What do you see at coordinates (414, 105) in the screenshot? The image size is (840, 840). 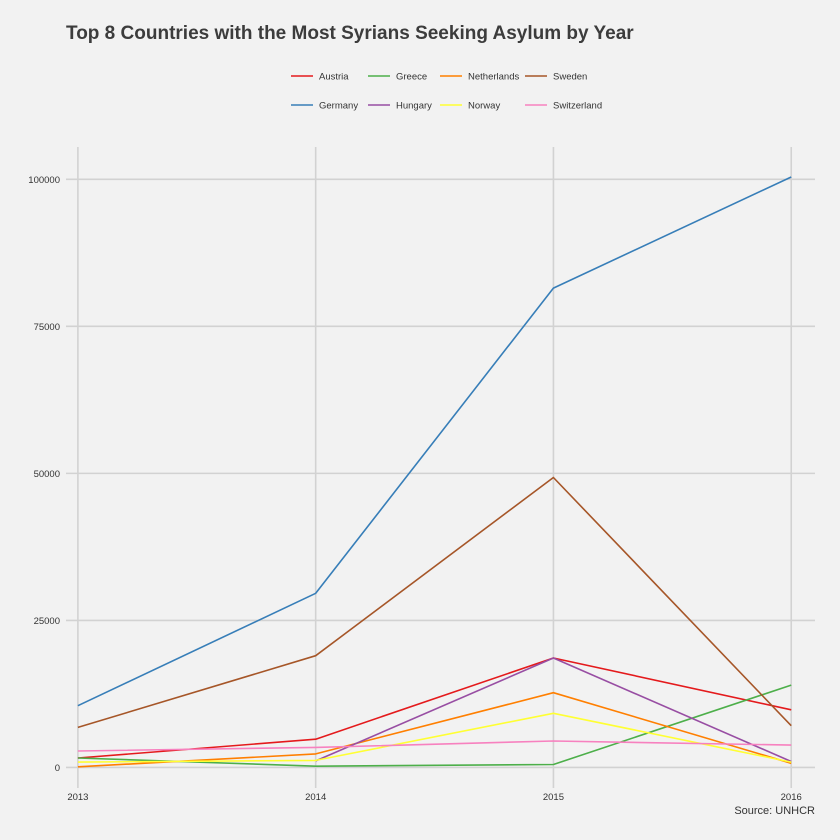 I see `legend-label: Hungary` at bounding box center [414, 105].